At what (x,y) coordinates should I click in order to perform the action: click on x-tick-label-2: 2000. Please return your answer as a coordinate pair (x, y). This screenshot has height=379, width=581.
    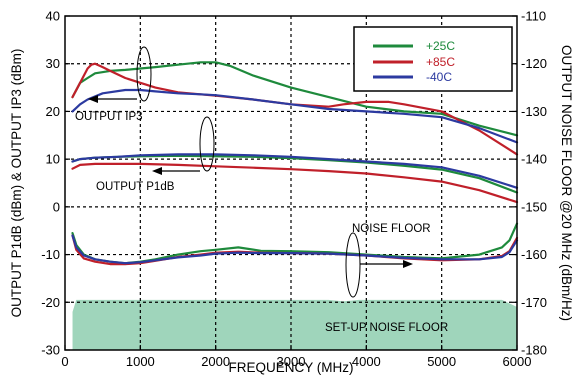
    Looking at the image, I should click on (215, 361).